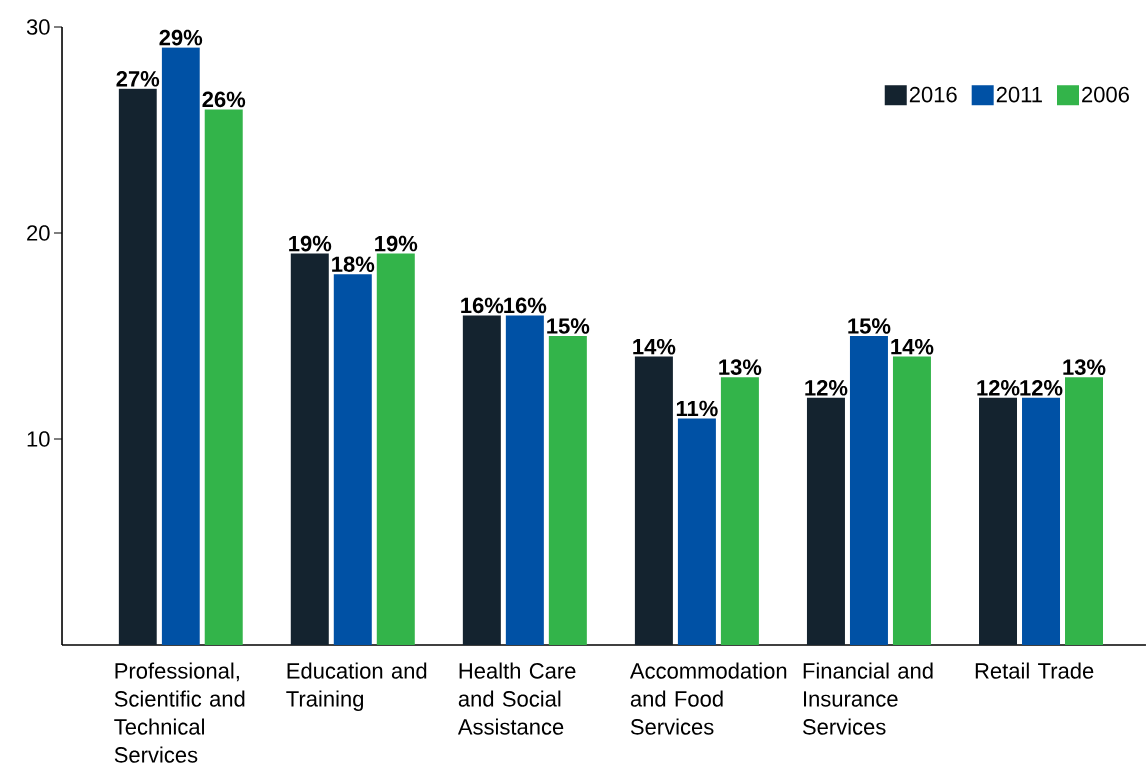  What do you see at coordinates (356, 687) in the screenshot?
I see `x-tick-label: Education and Training` at bounding box center [356, 687].